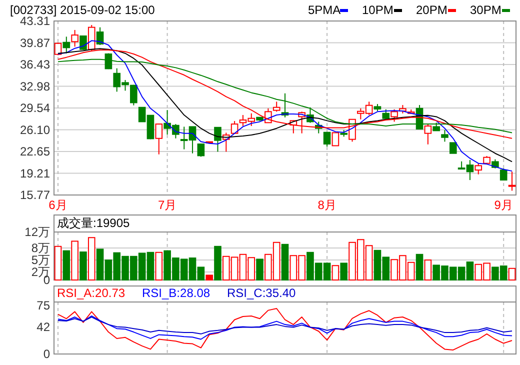 This screenshot has width=520, height=365. What do you see at coordinates (46, 354) in the screenshot?
I see `y-tick-label: 0` at bounding box center [46, 354].